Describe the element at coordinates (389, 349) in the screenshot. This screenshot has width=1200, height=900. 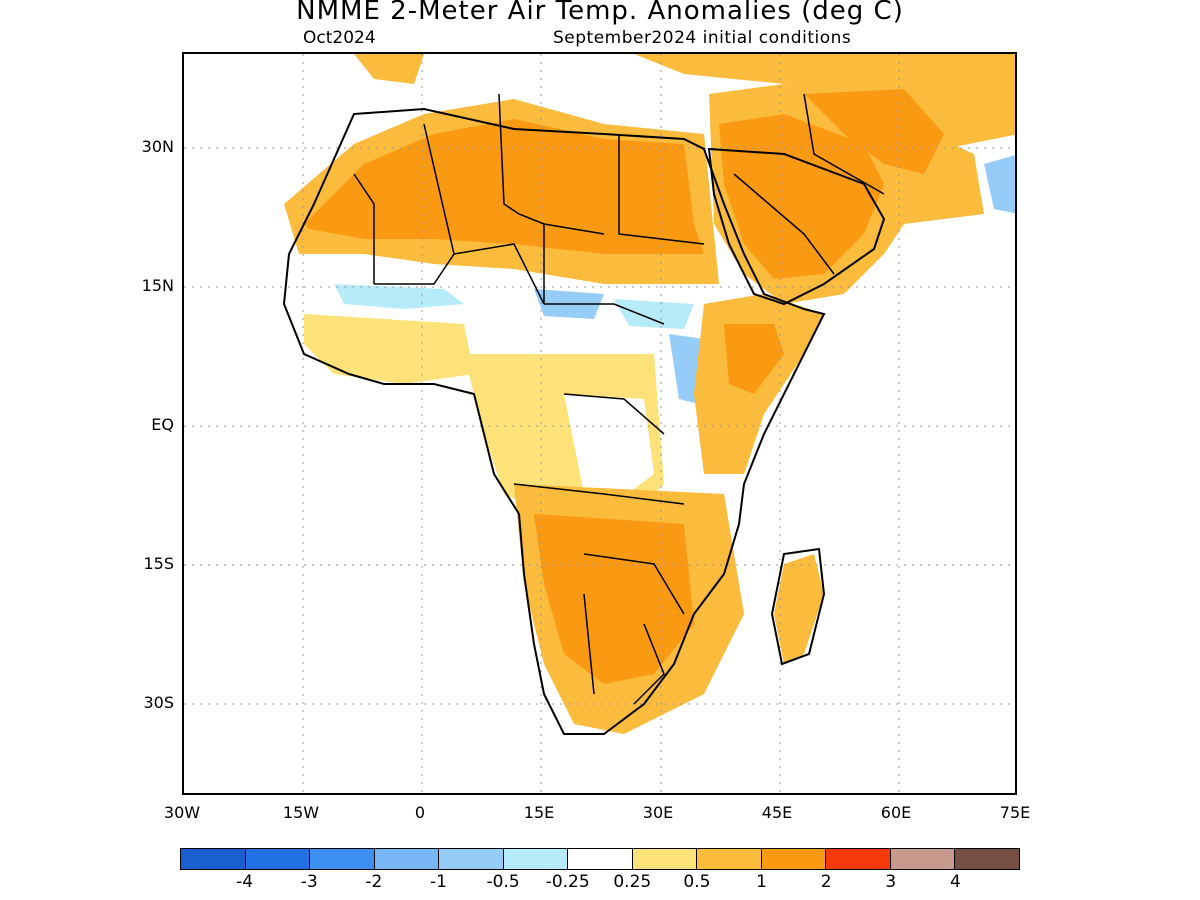
I see `west-africa-anomaly` at that location.